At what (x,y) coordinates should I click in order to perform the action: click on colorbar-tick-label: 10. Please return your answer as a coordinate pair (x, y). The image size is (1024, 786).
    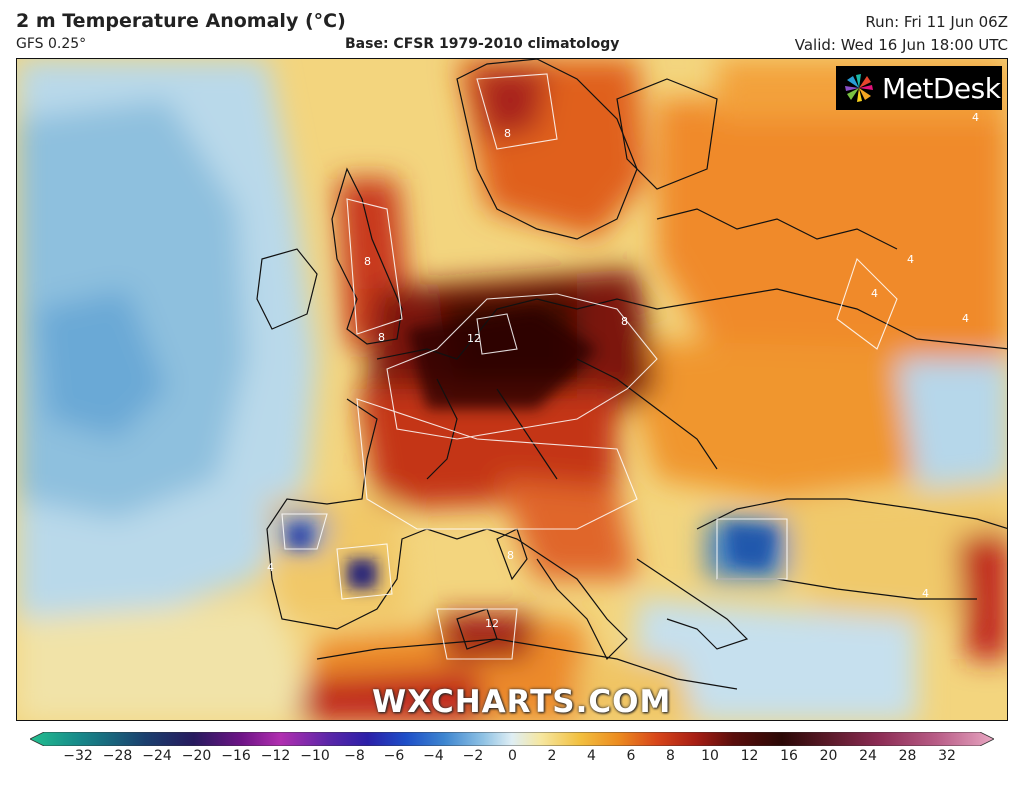
    Looking at the image, I should click on (710, 756).